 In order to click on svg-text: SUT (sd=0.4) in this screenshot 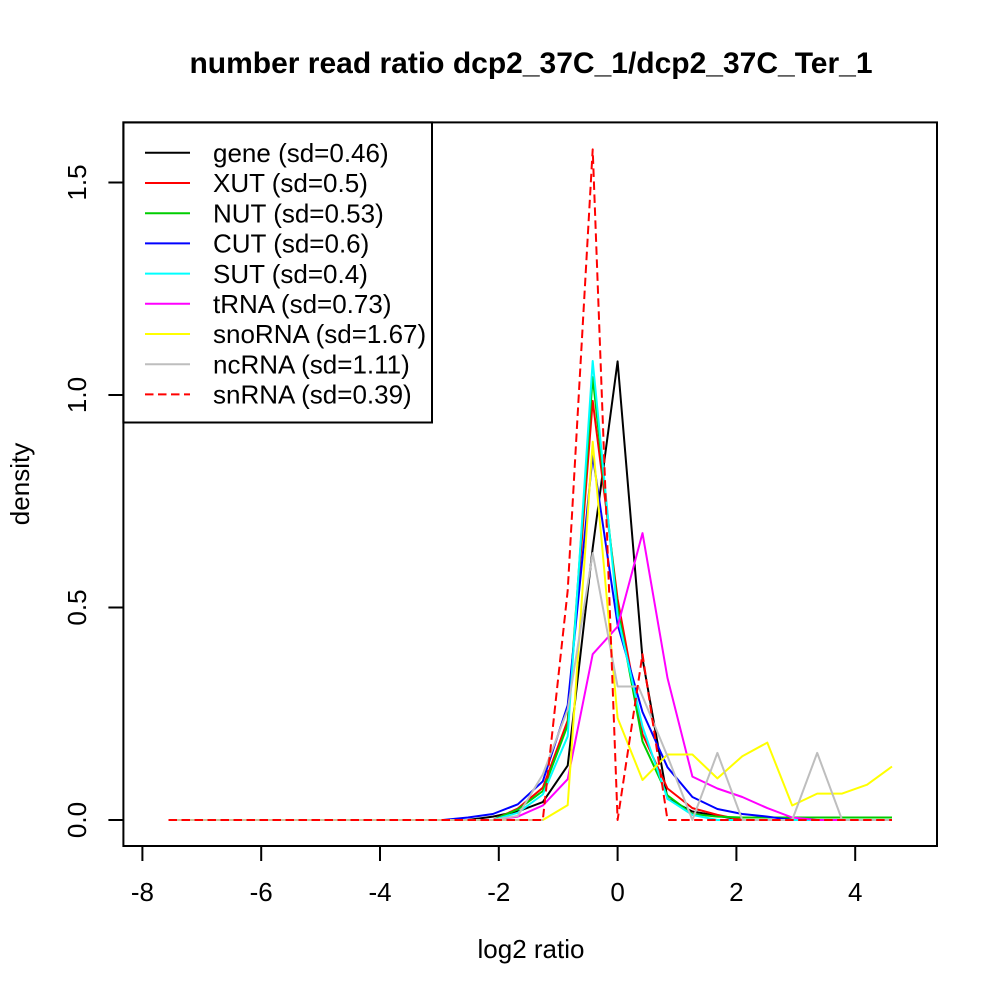, I will do `click(290, 274)`.